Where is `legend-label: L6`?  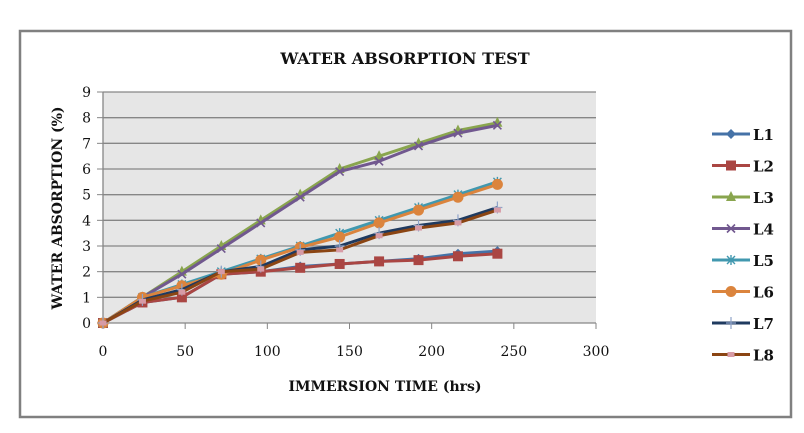 legend-label: L6 is located at coordinates (763, 293).